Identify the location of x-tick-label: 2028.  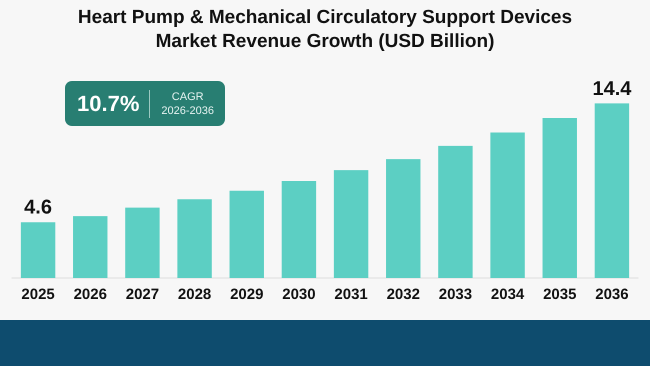
(195, 295).